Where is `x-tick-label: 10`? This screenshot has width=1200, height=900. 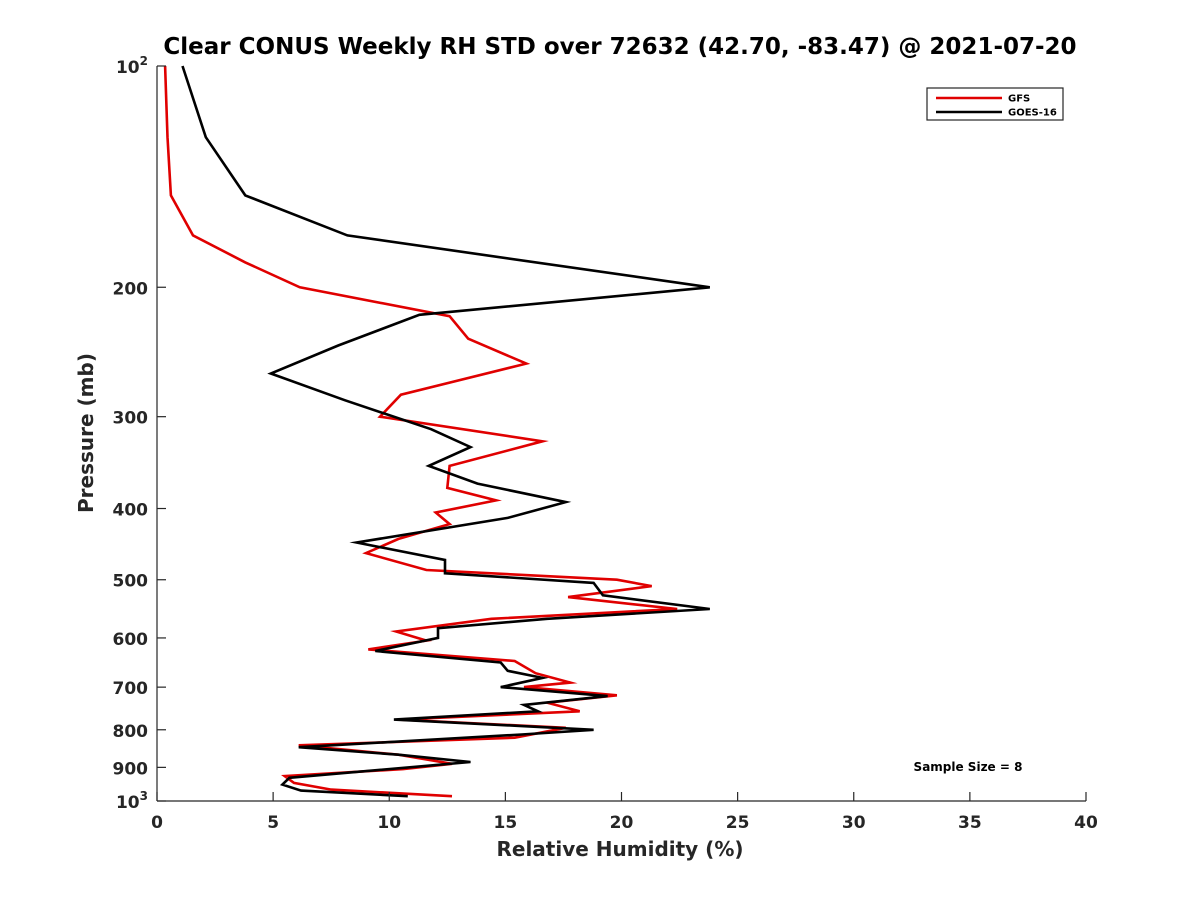
x-tick-label: 10 is located at coordinates (389, 823).